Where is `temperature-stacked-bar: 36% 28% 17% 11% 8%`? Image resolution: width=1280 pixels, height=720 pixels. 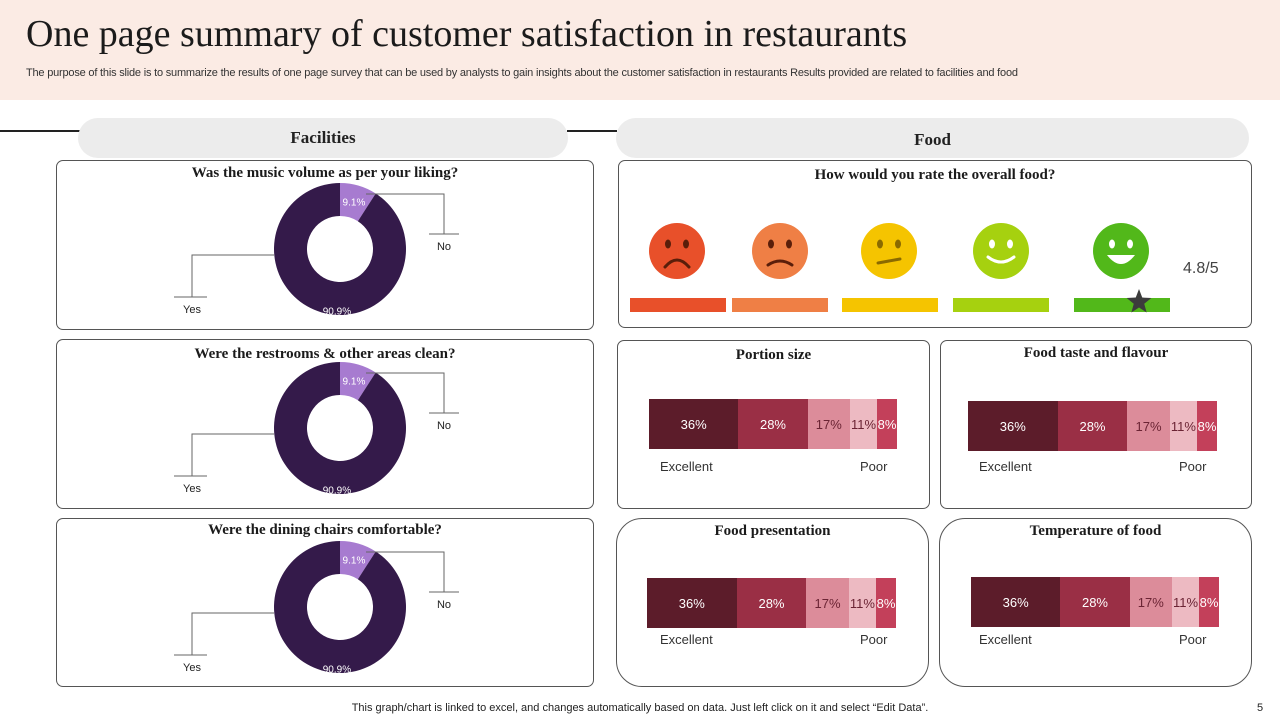 temperature-stacked-bar: 36% 28% 17% 11% 8% is located at coordinates (1095, 602).